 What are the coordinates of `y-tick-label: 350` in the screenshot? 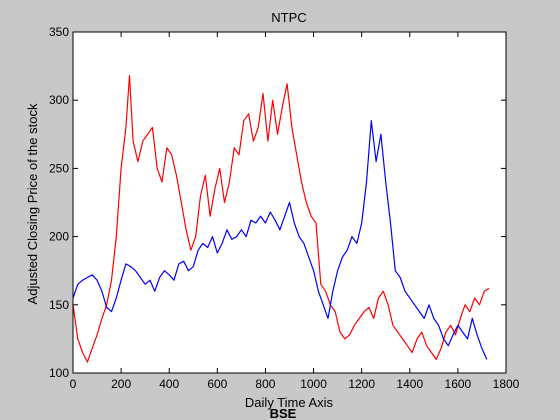 It's located at (59, 32).